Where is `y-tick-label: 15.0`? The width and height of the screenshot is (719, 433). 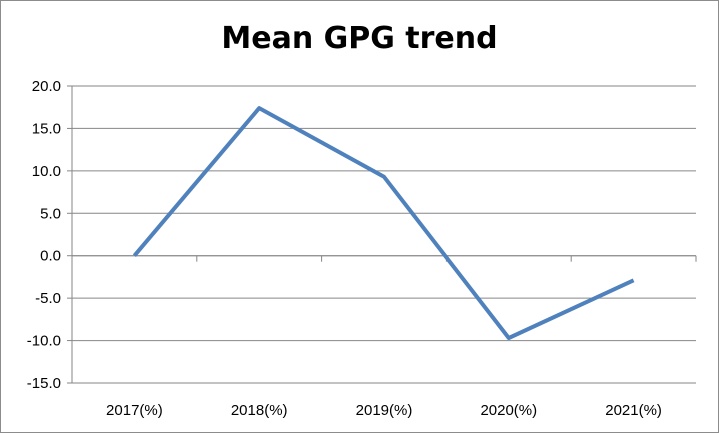 y-tick-label: 15.0 is located at coordinates (46, 128).